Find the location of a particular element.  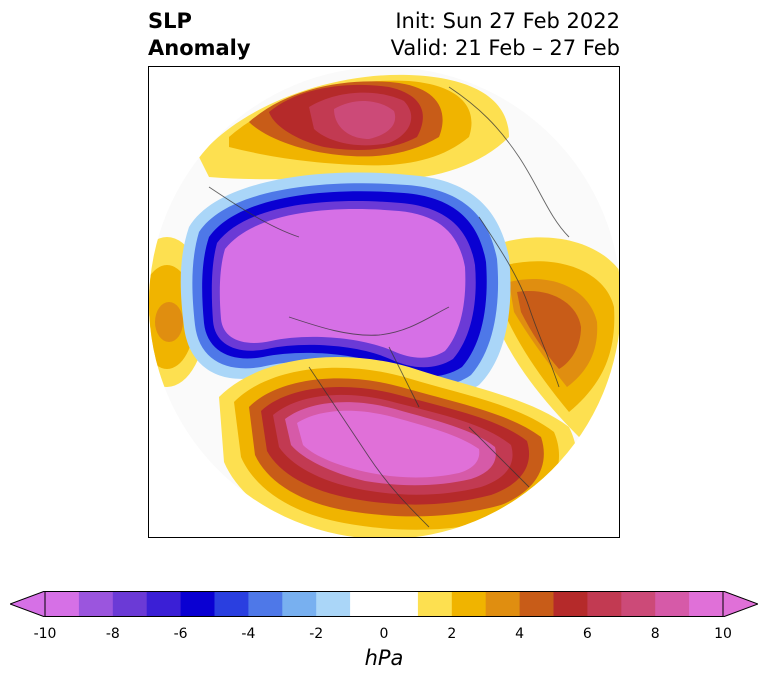

positive-anomaly-north is located at coordinates (354, 127).